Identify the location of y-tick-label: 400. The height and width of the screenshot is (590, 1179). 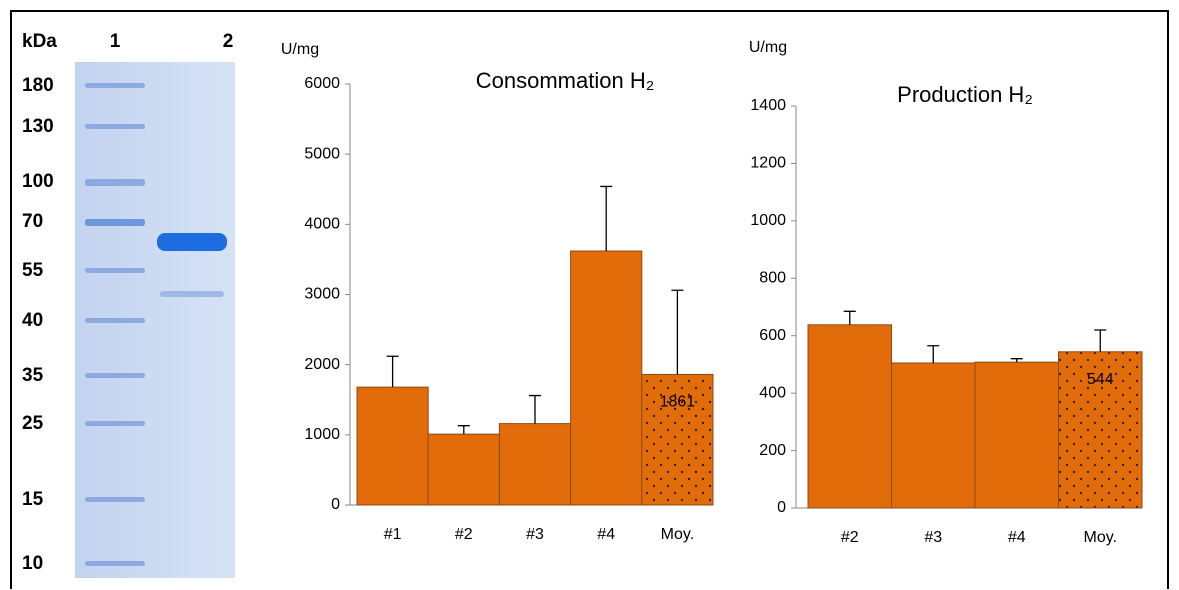
(772, 392).